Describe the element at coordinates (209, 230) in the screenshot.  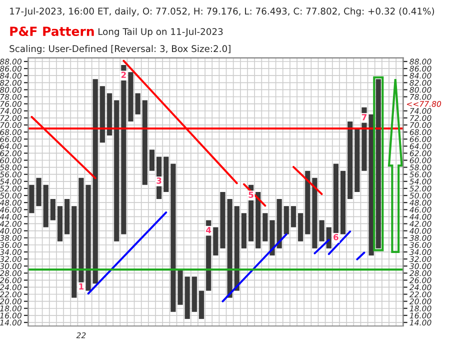
I see `annotation: 4` at that location.